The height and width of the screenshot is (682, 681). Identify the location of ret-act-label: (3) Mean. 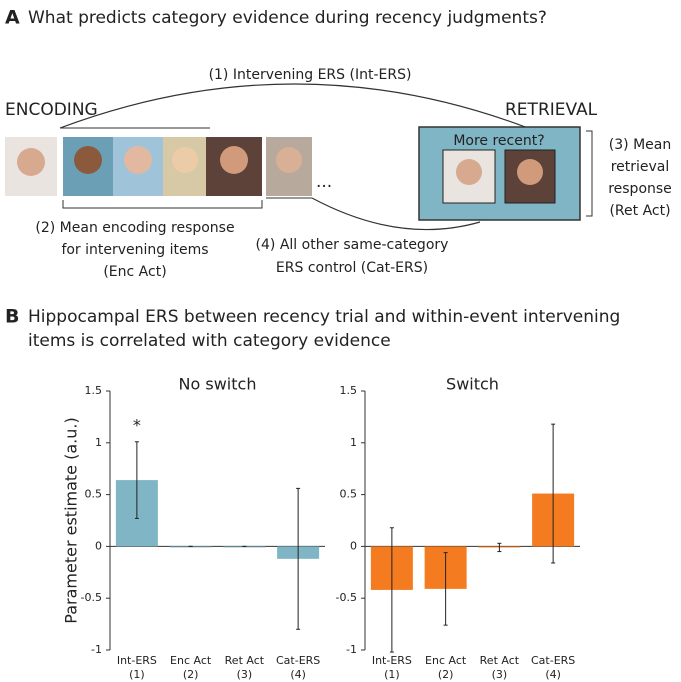
(640, 145).